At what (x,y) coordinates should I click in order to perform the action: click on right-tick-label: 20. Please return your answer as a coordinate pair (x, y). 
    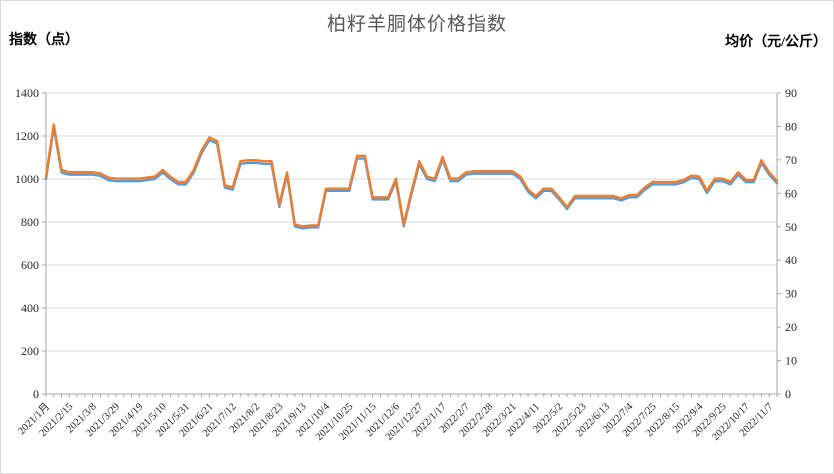
    Looking at the image, I should click on (791, 327).